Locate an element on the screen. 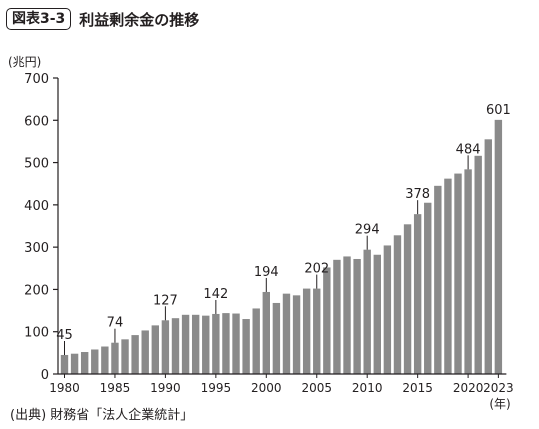  data-label: 127 is located at coordinates (165, 300).